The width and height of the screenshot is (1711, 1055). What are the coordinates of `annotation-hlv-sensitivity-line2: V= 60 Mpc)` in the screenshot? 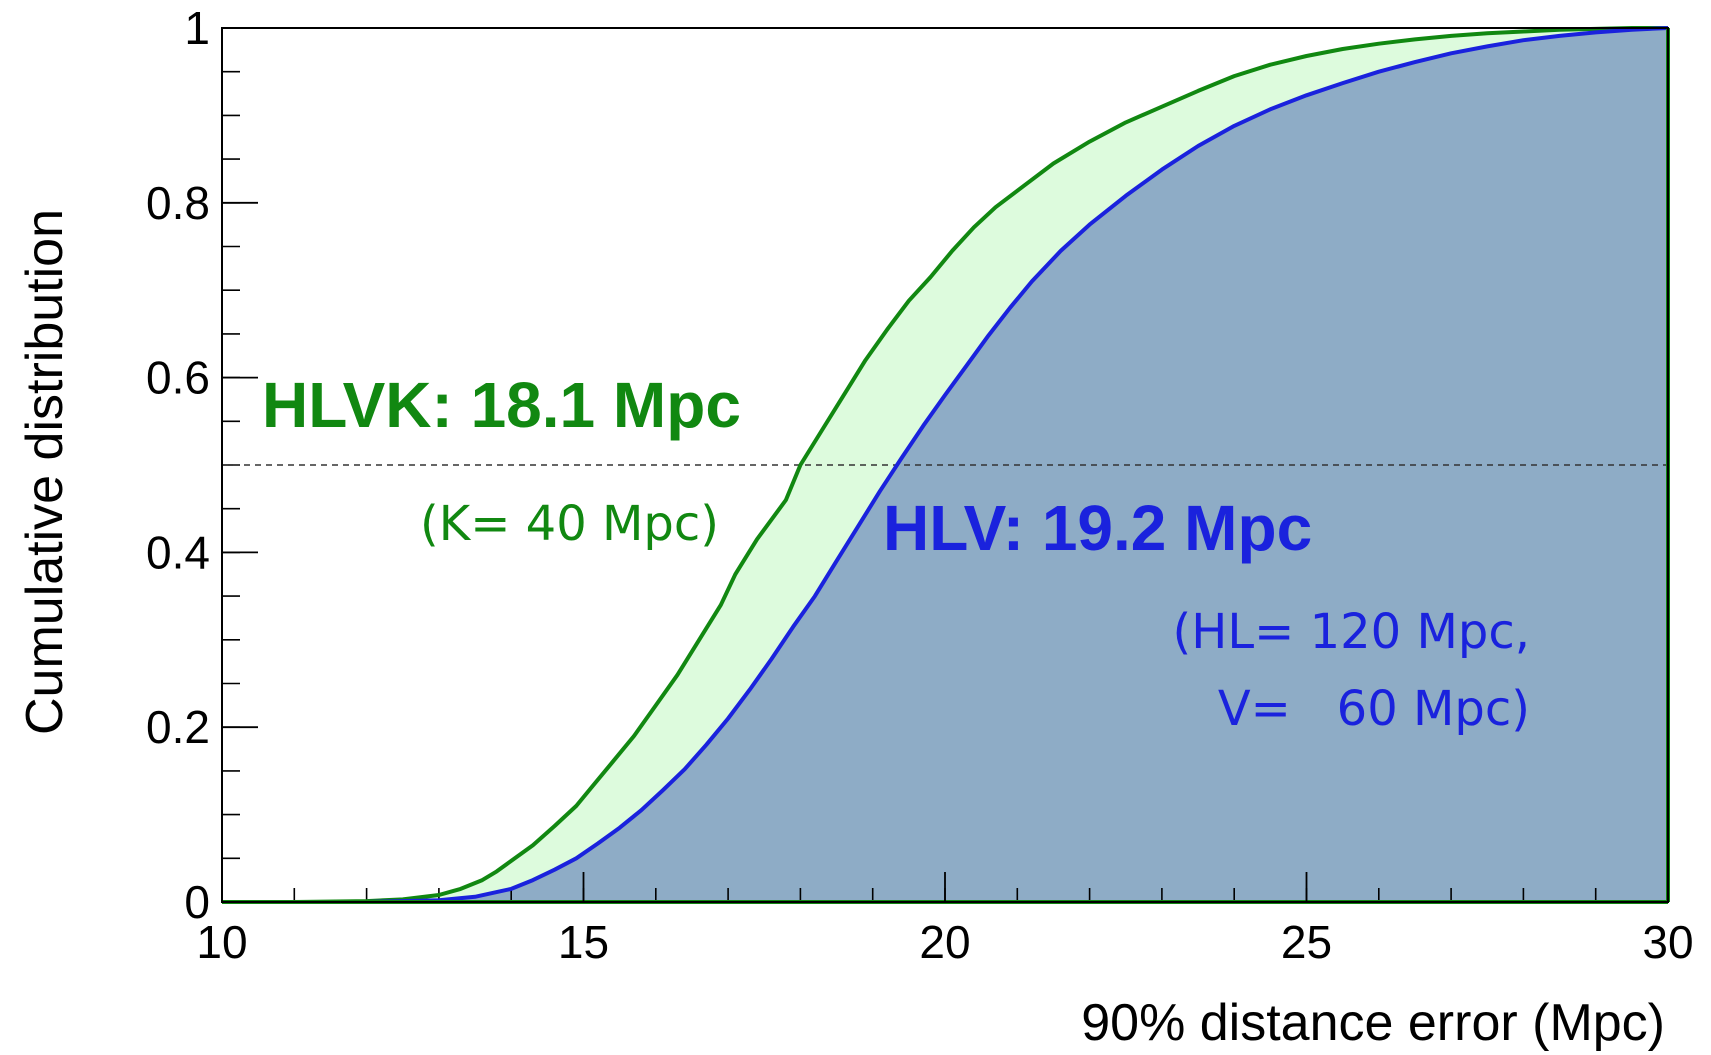 It's located at (1374, 709).